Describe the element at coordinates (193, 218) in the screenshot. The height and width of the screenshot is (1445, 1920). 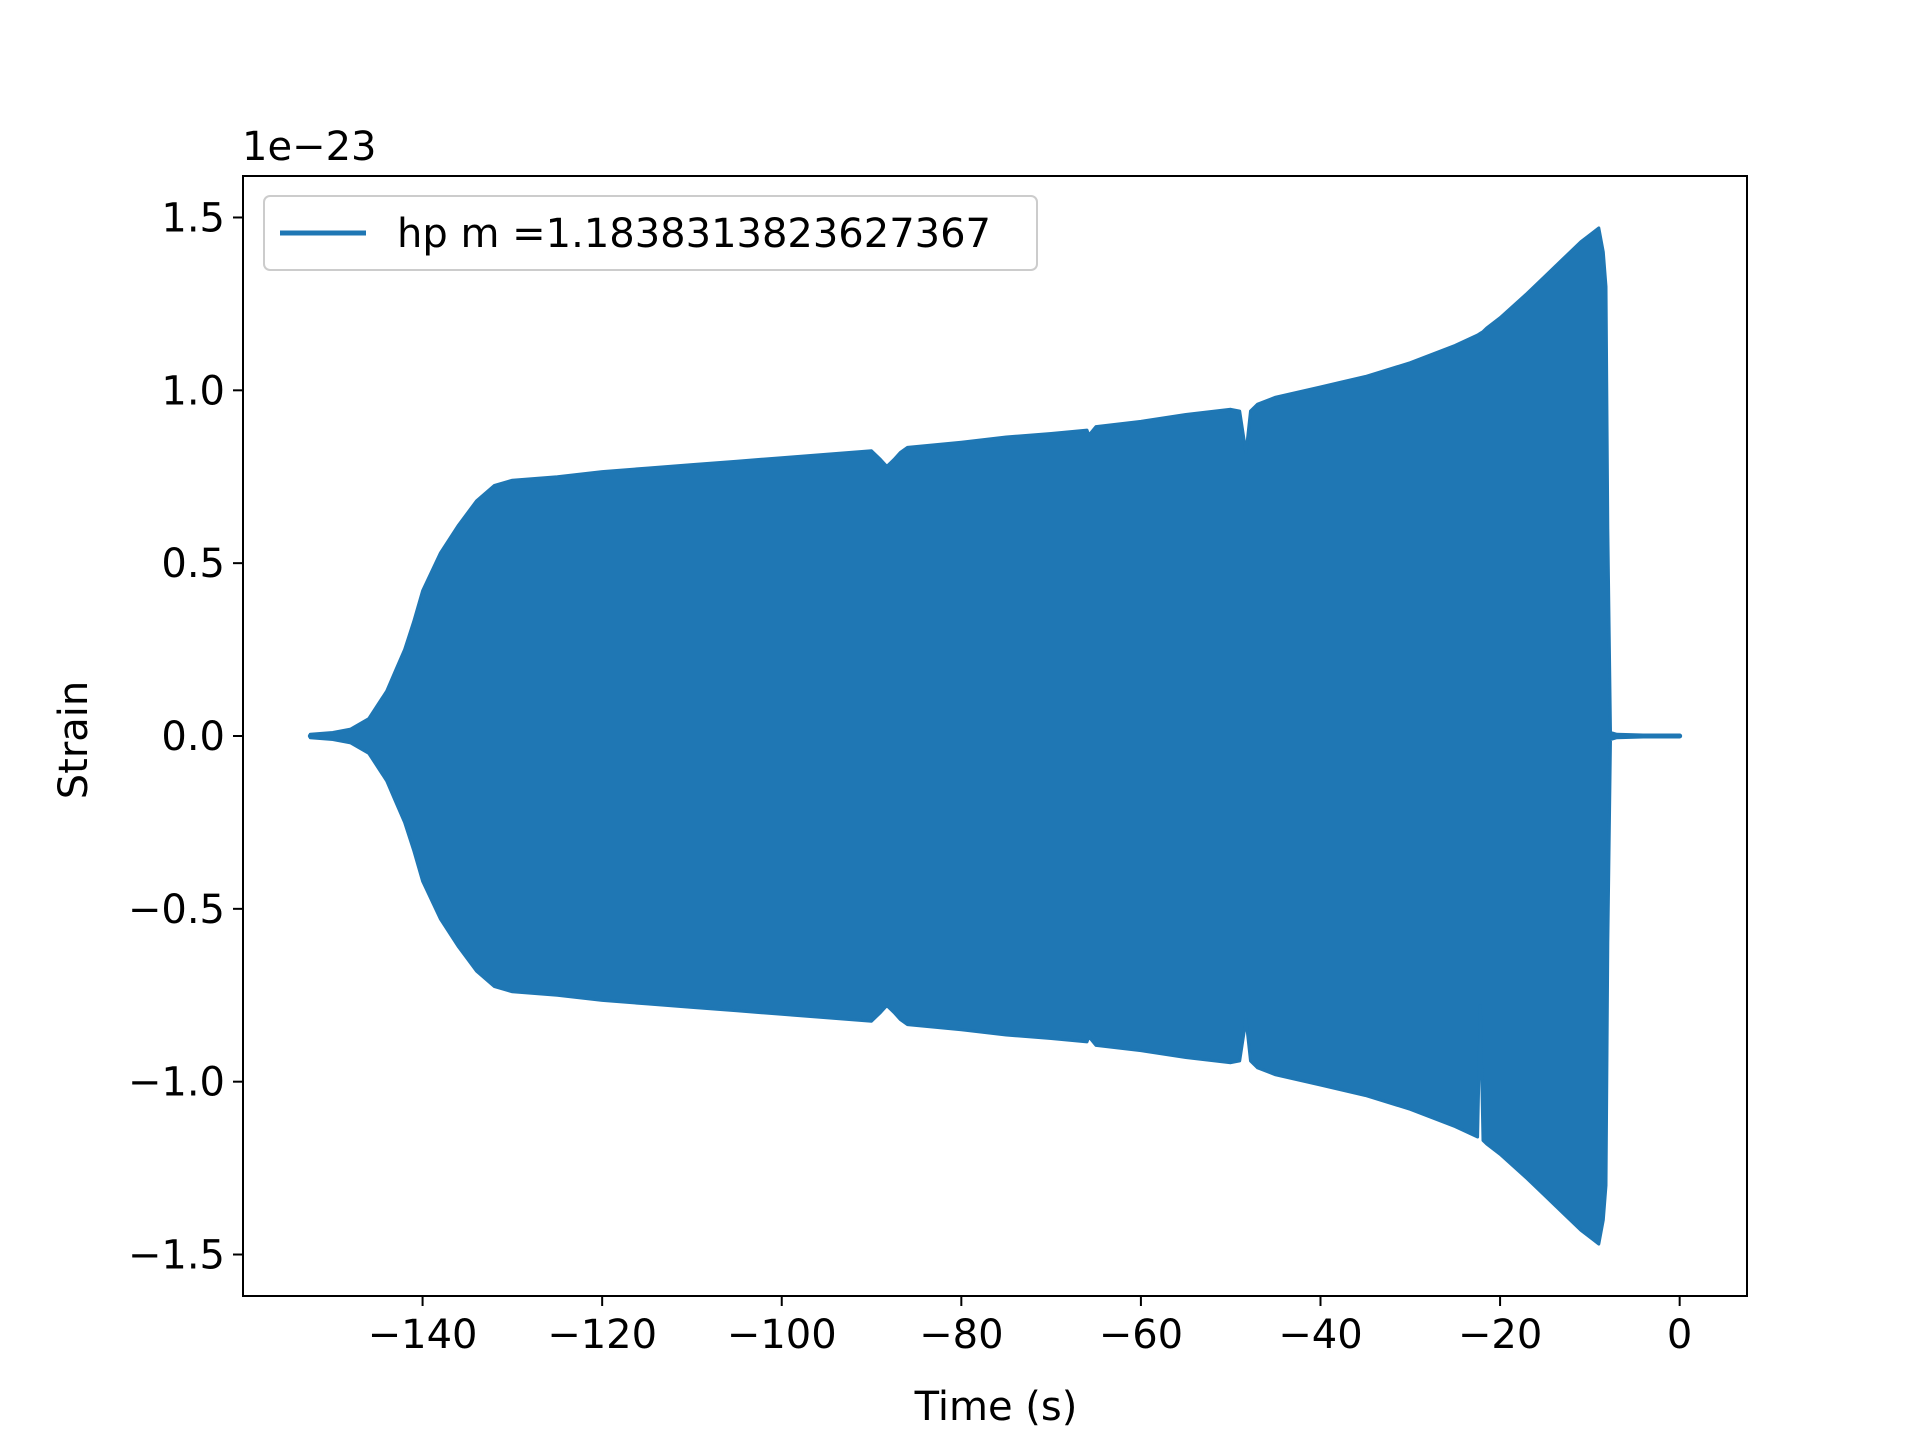
I see `y-tick-label: 1.5` at that location.